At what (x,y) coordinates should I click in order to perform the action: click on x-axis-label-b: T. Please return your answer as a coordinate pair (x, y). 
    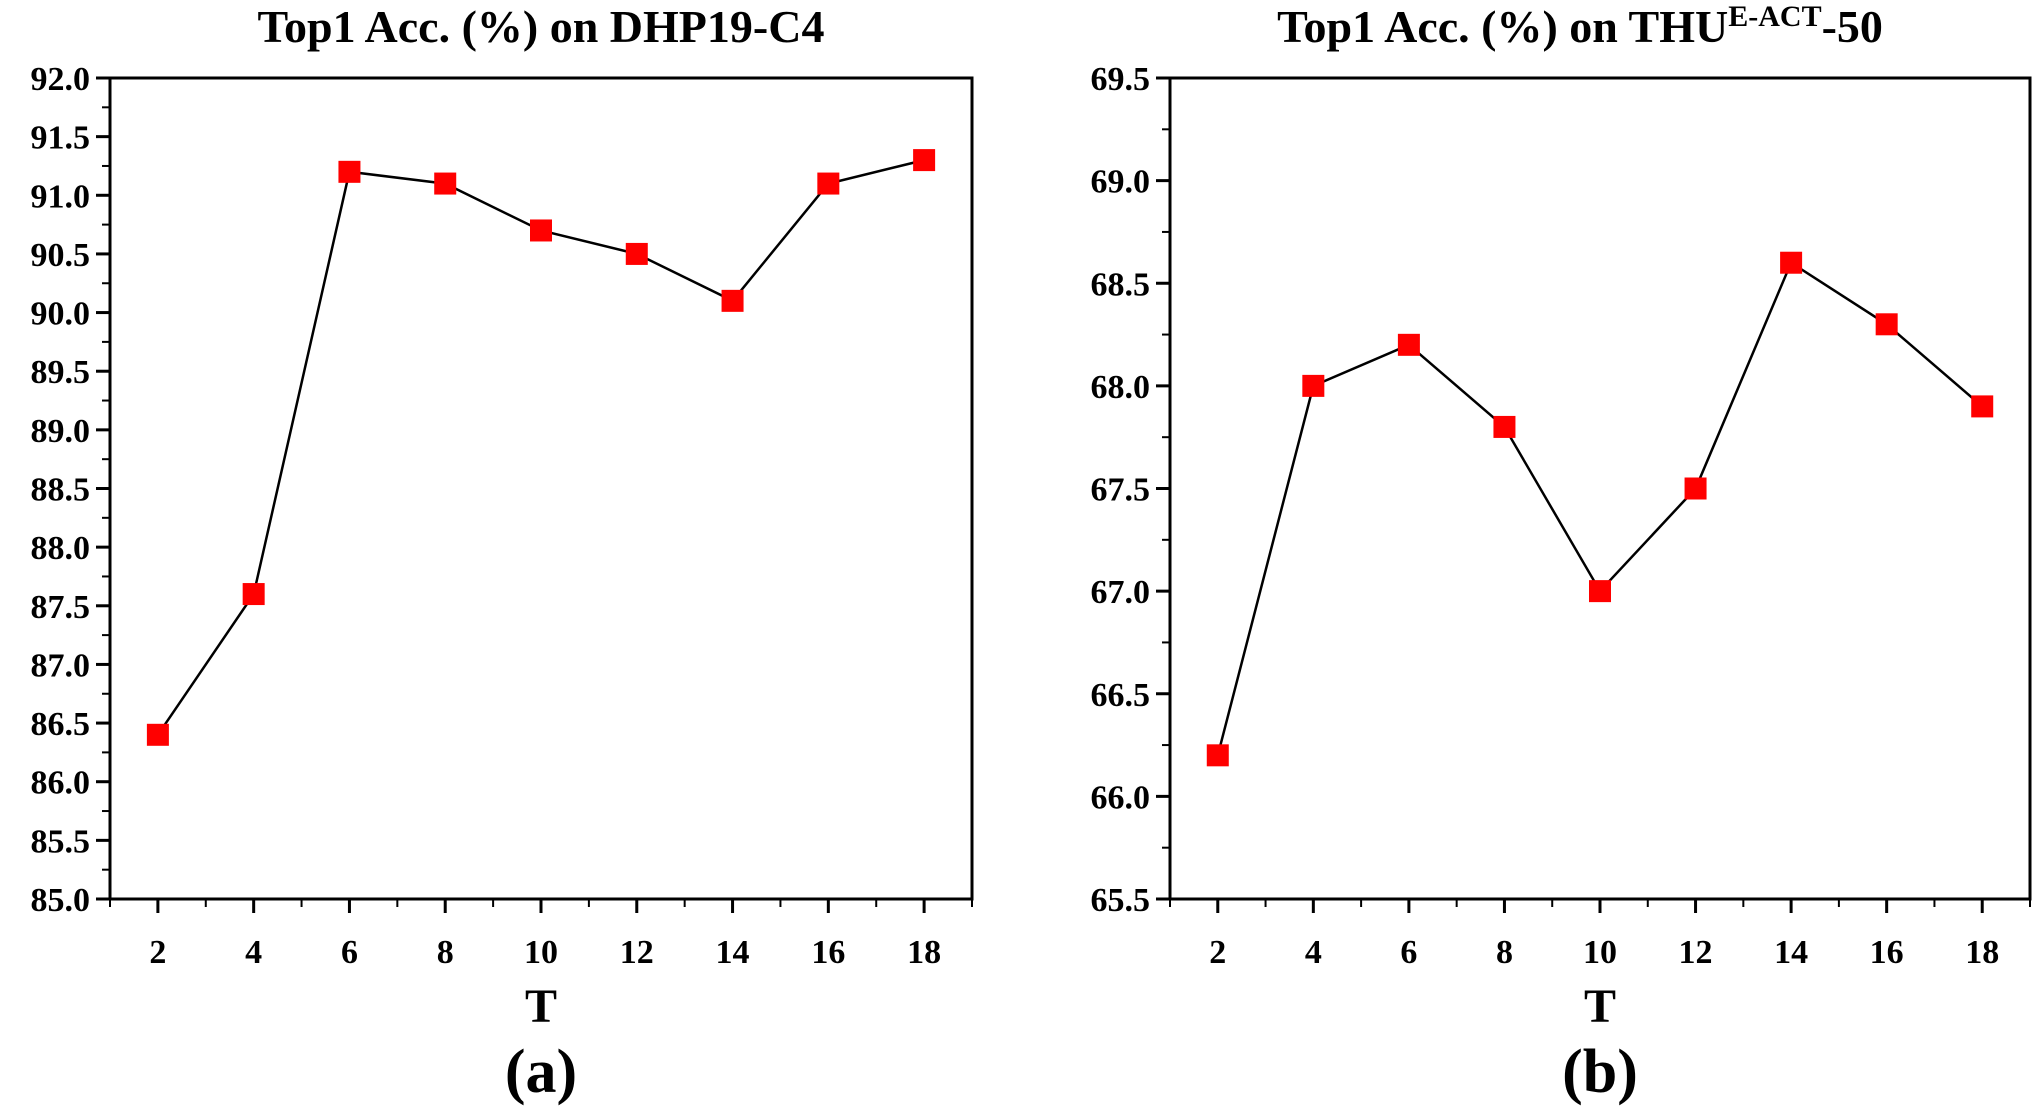
    Looking at the image, I should click on (1600, 1006).